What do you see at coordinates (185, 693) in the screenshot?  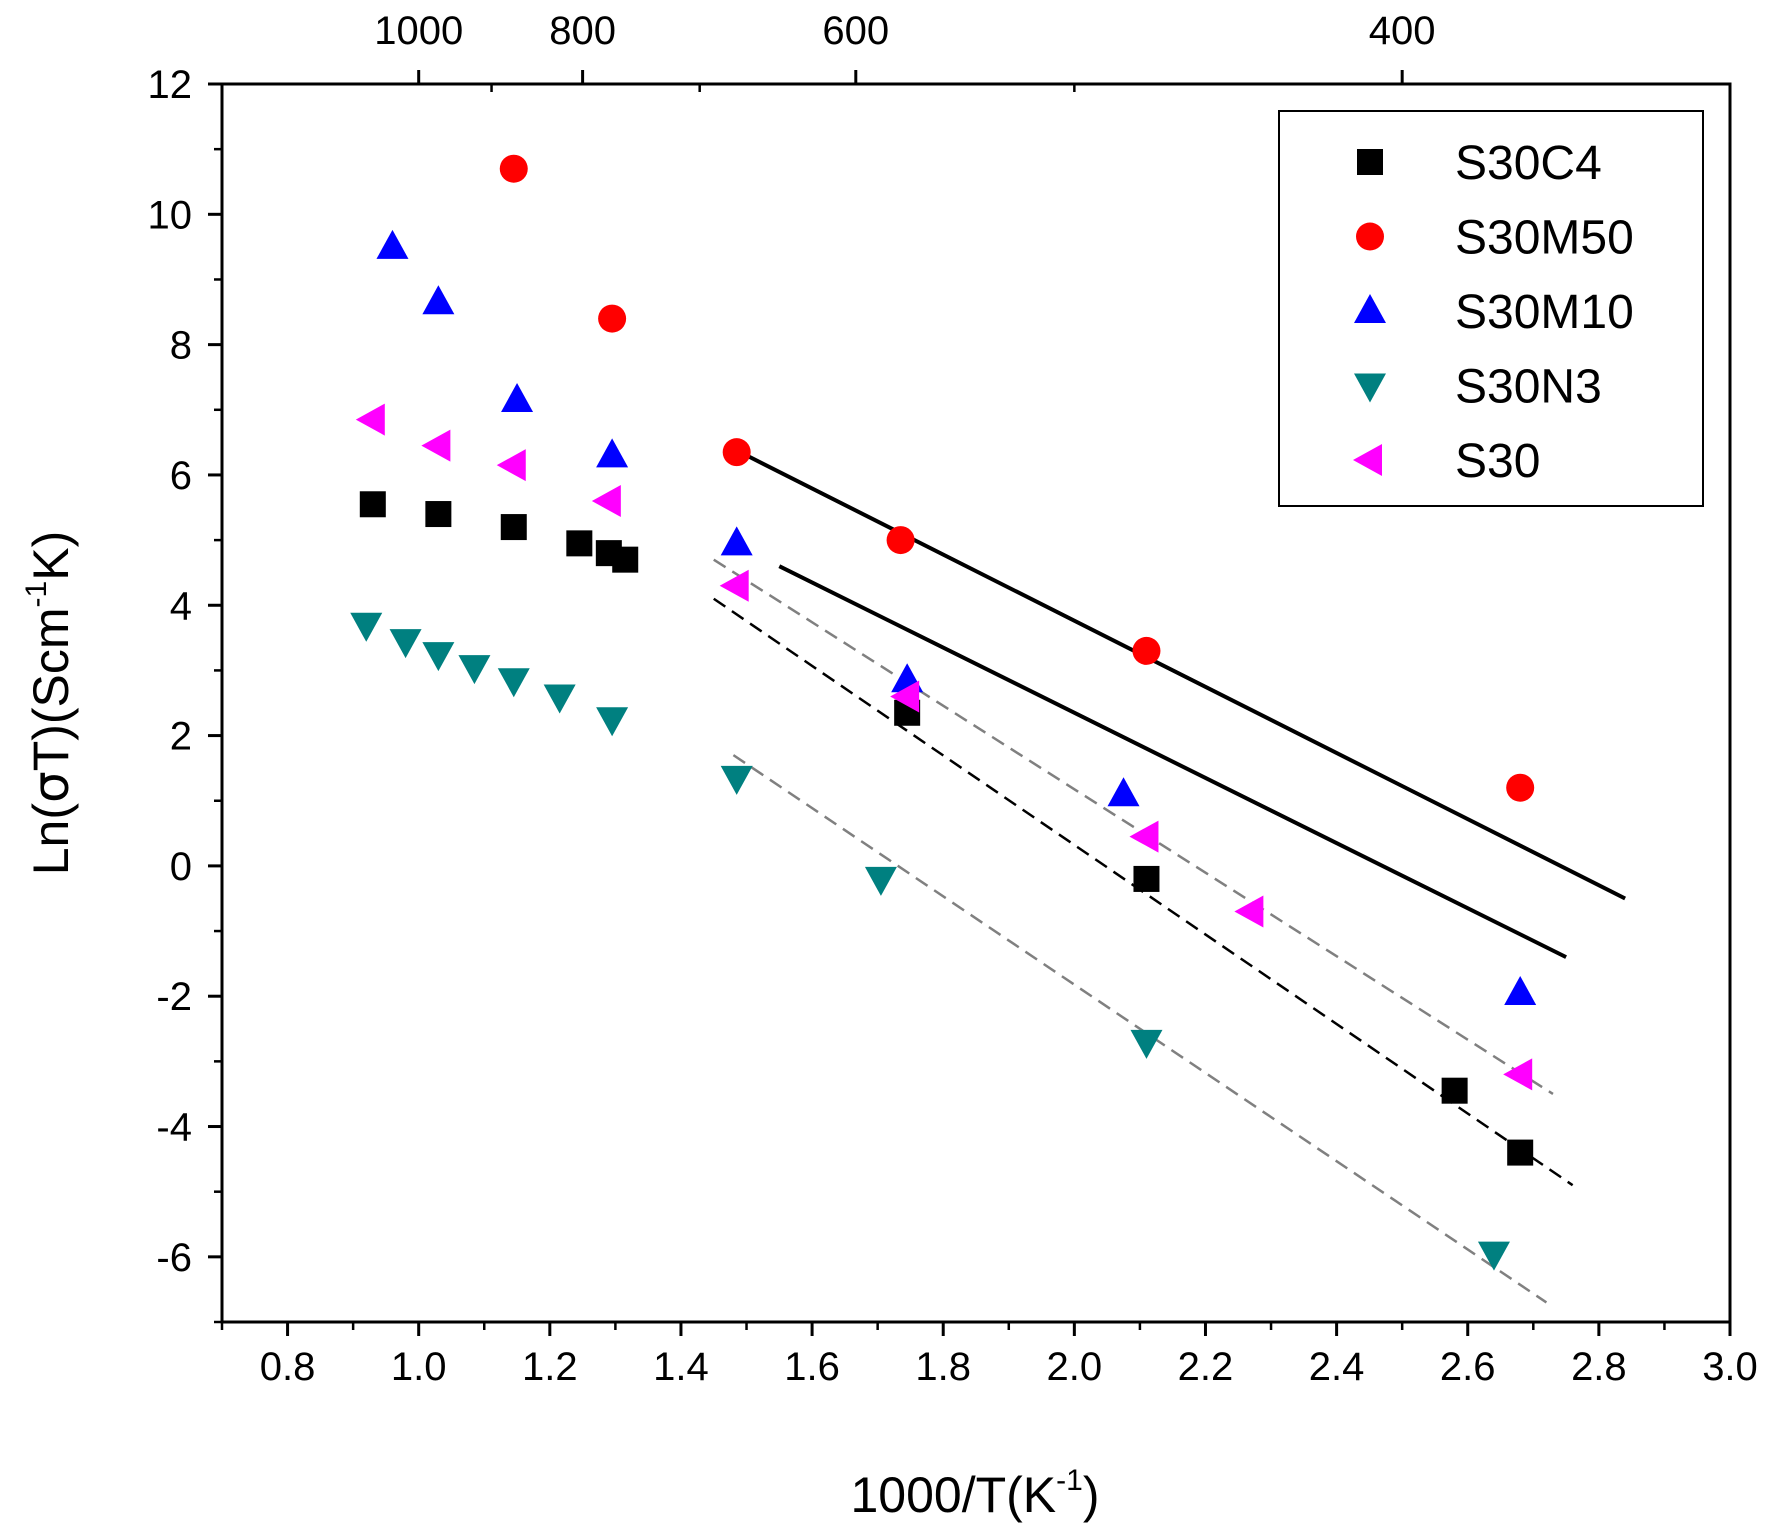 I see `y-axis: -6 -4 -2 0 2 4 6 8 10 12` at bounding box center [185, 693].